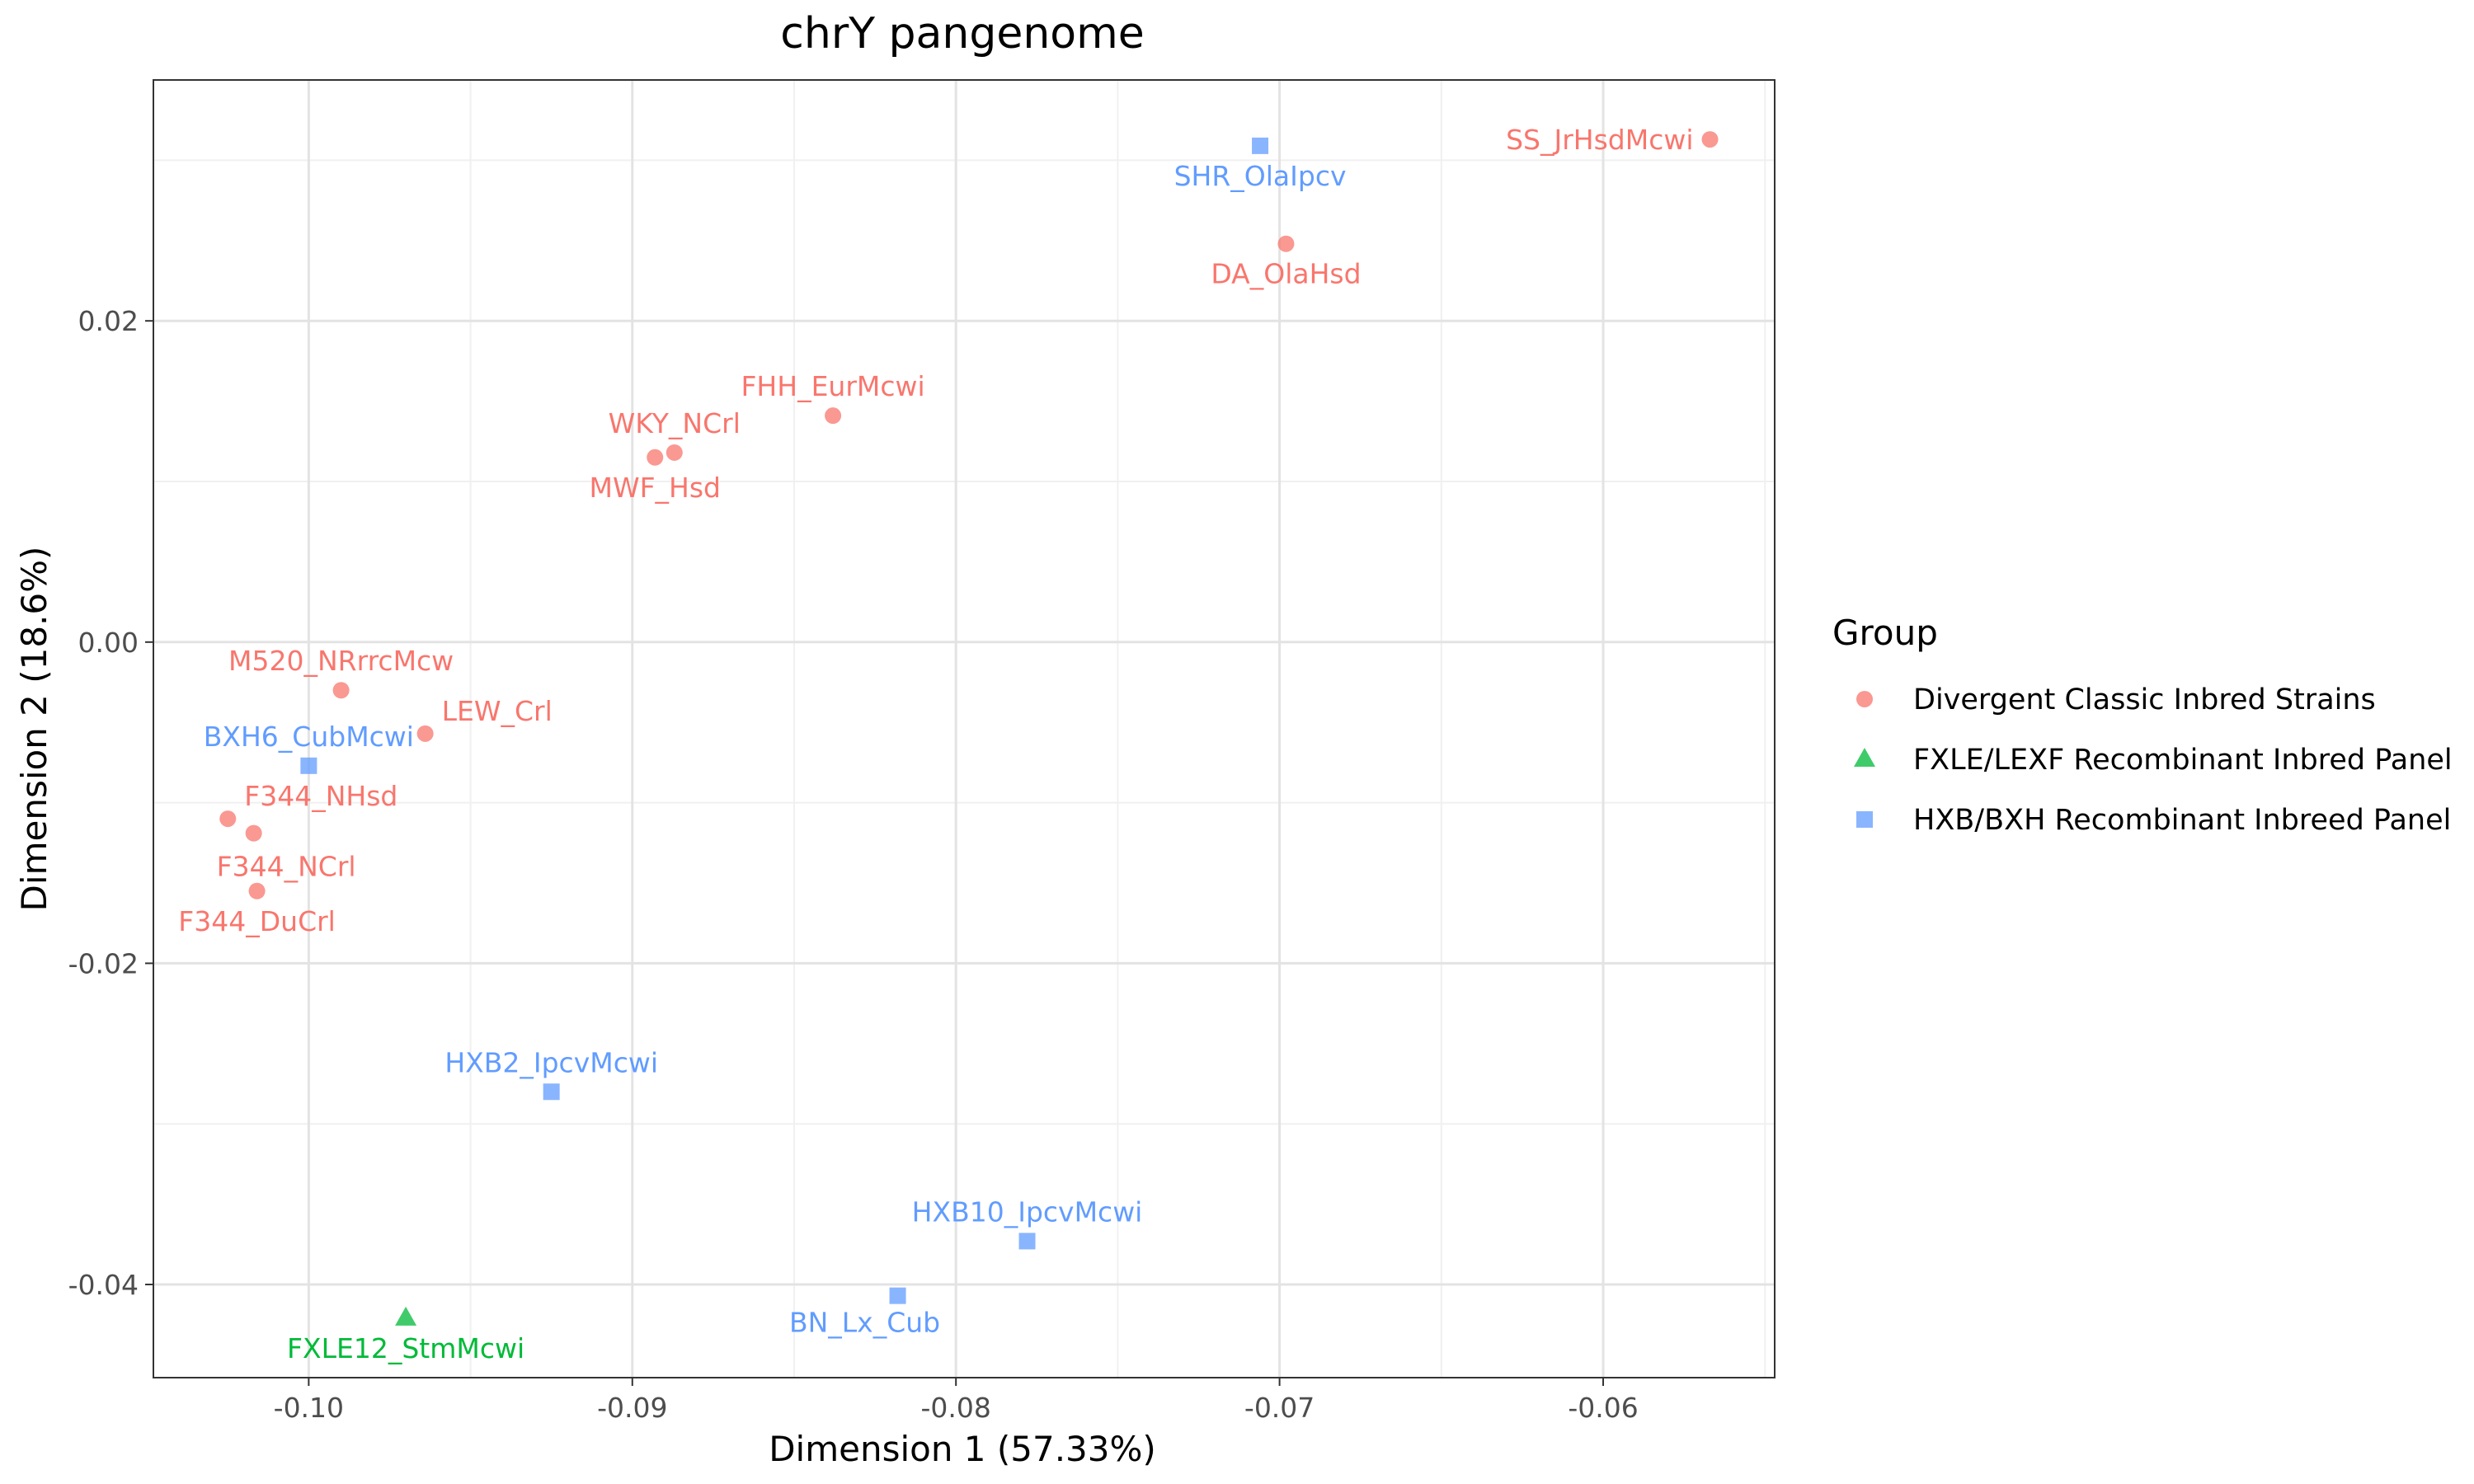 This screenshot has height=1484, width=2474. What do you see at coordinates (1864, 757) in the screenshot?
I see `legend-key-triangle` at bounding box center [1864, 757].